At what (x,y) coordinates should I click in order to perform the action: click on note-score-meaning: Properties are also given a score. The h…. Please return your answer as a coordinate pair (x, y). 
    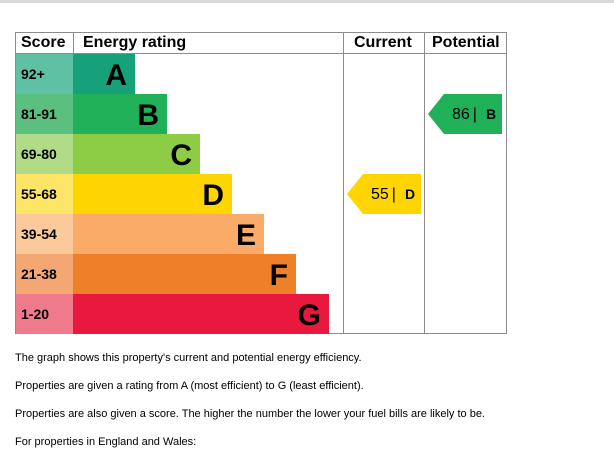
    Looking at the image, I should click on (250, 414).